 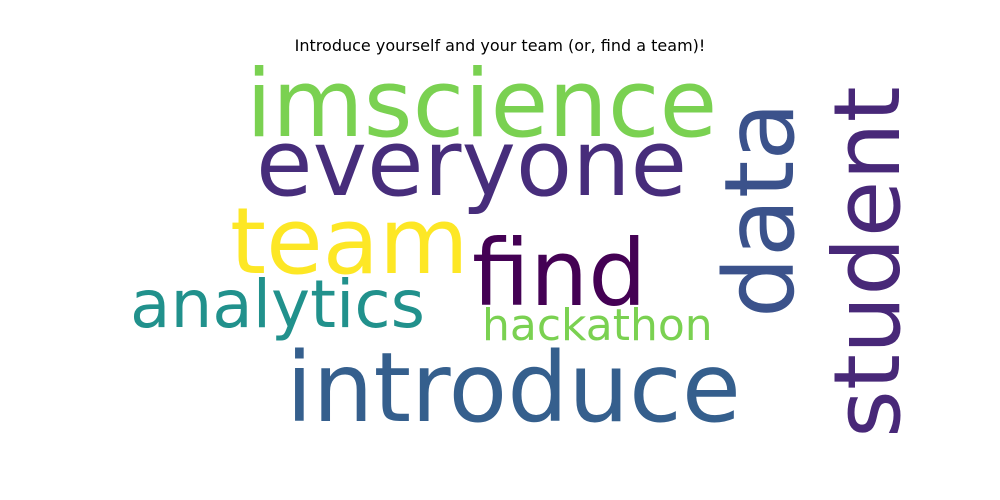 I want to click on word-student: student, so click(x=867, y=262).